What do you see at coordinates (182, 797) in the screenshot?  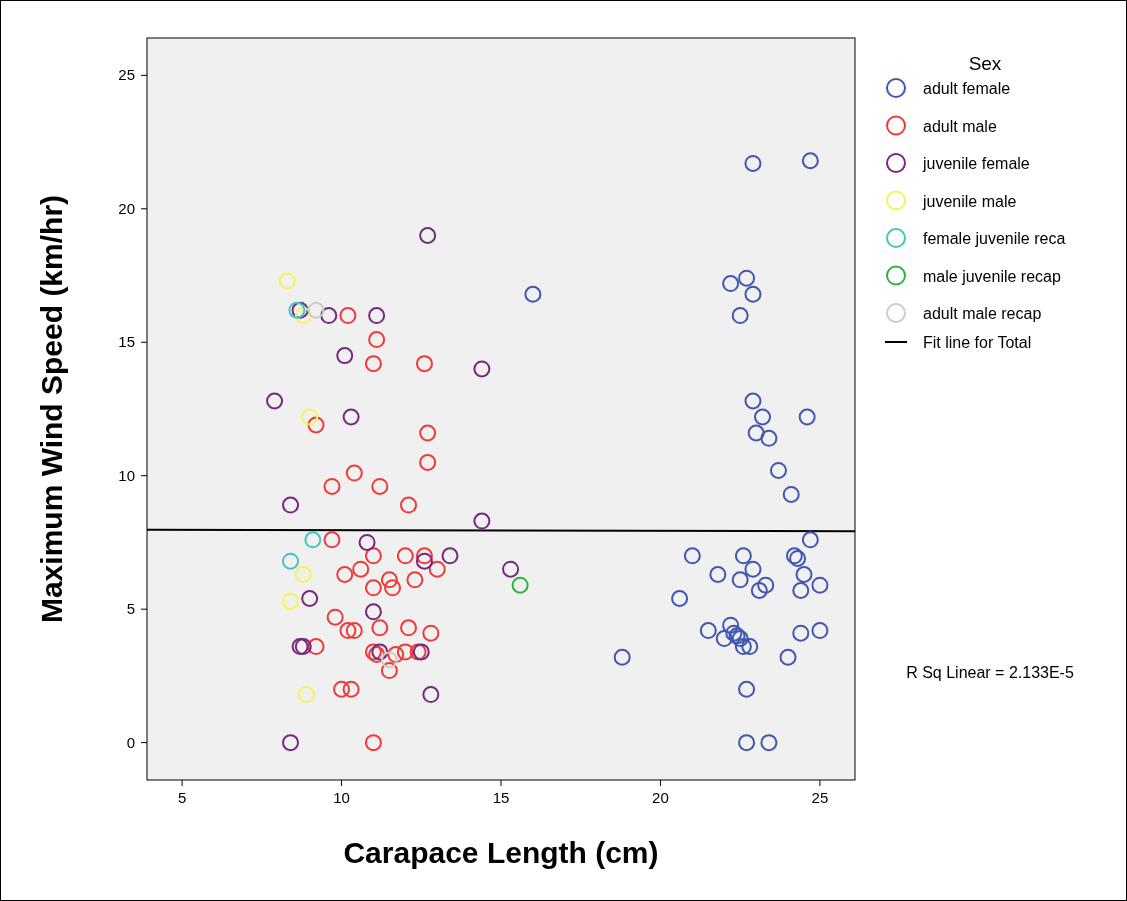 I see `x-tick-label: 5` at bounding box center [182, 797].